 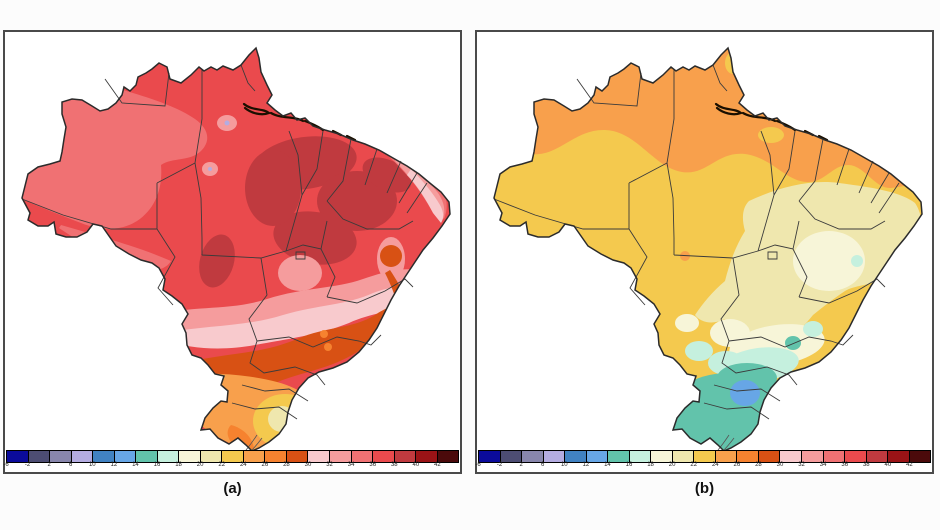 What do you see at coordinates (232, 488) in the screenshot?
I see `panel-a-caption: (a)` at bounding box center [232, 488].